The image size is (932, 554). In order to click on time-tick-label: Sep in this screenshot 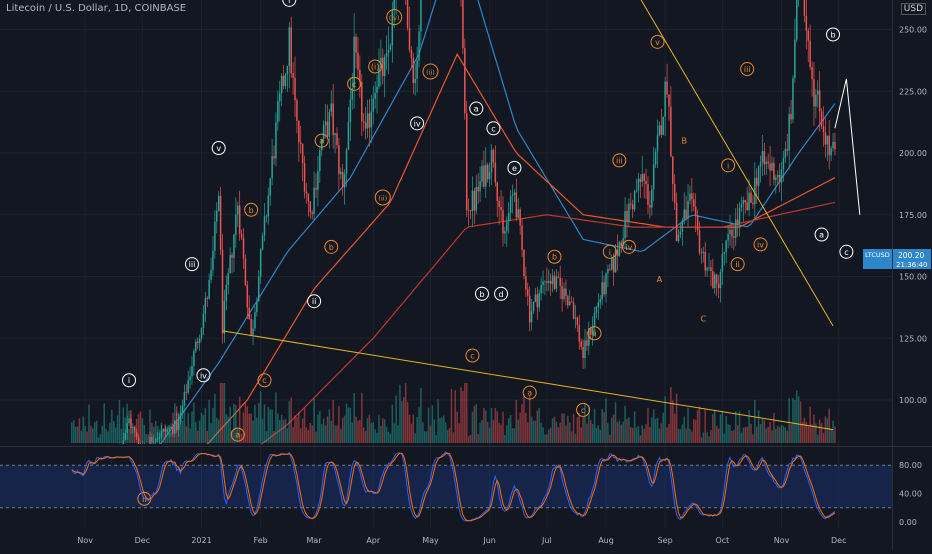, I will do `click(665, 540)`.